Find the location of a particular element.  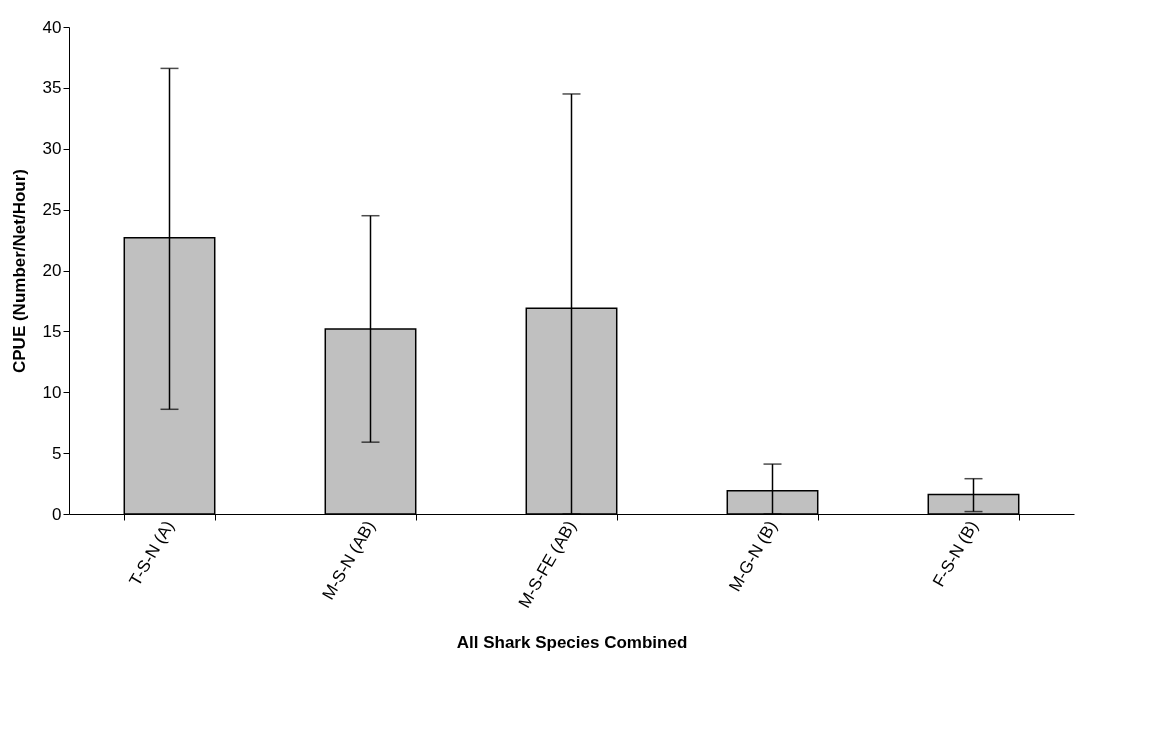

y-tick-label: 40 is located at coordinates (52, 27).